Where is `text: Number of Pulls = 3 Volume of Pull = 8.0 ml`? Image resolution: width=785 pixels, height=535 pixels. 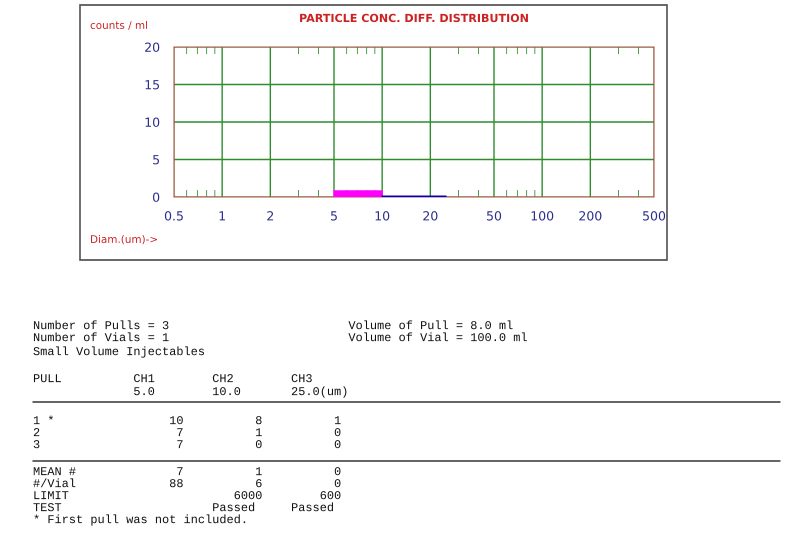 text: Number of Pulls = 3 Volume of Pull = 8.0 ml is located at coordinates (273, 325).